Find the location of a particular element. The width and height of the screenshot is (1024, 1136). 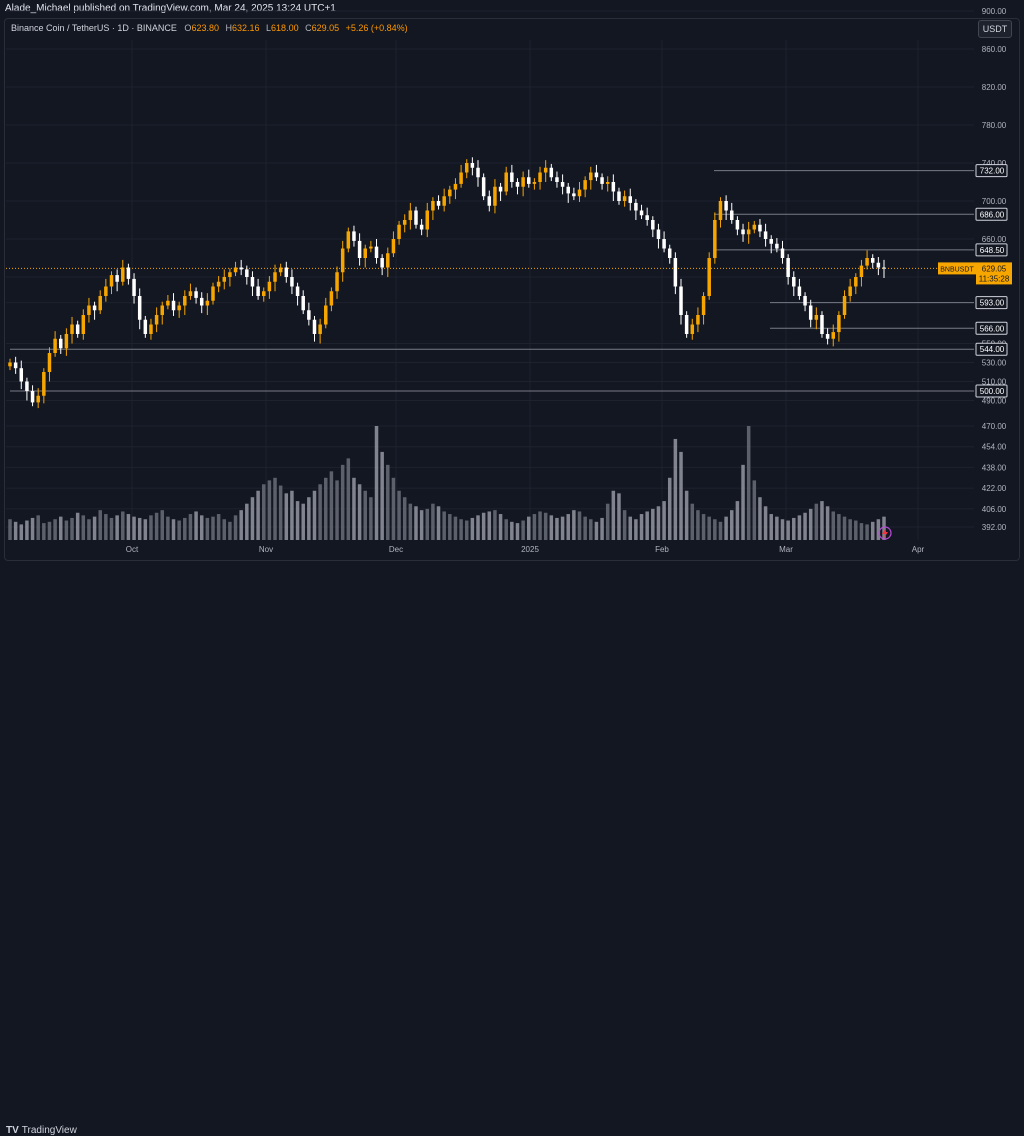

lightning-icon is located at coordinates (885, 533).